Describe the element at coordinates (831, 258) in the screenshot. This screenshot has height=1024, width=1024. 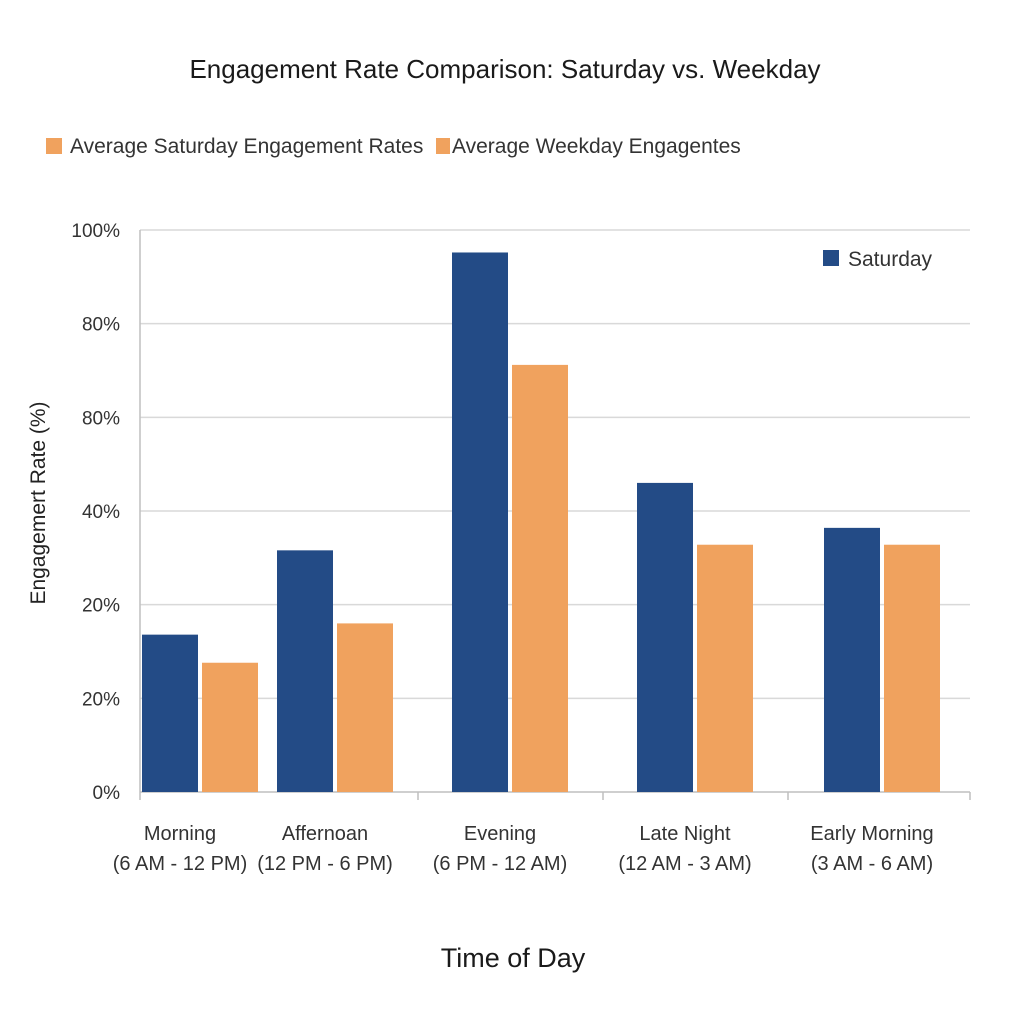
I see `inner-legend-swatch` at that location.